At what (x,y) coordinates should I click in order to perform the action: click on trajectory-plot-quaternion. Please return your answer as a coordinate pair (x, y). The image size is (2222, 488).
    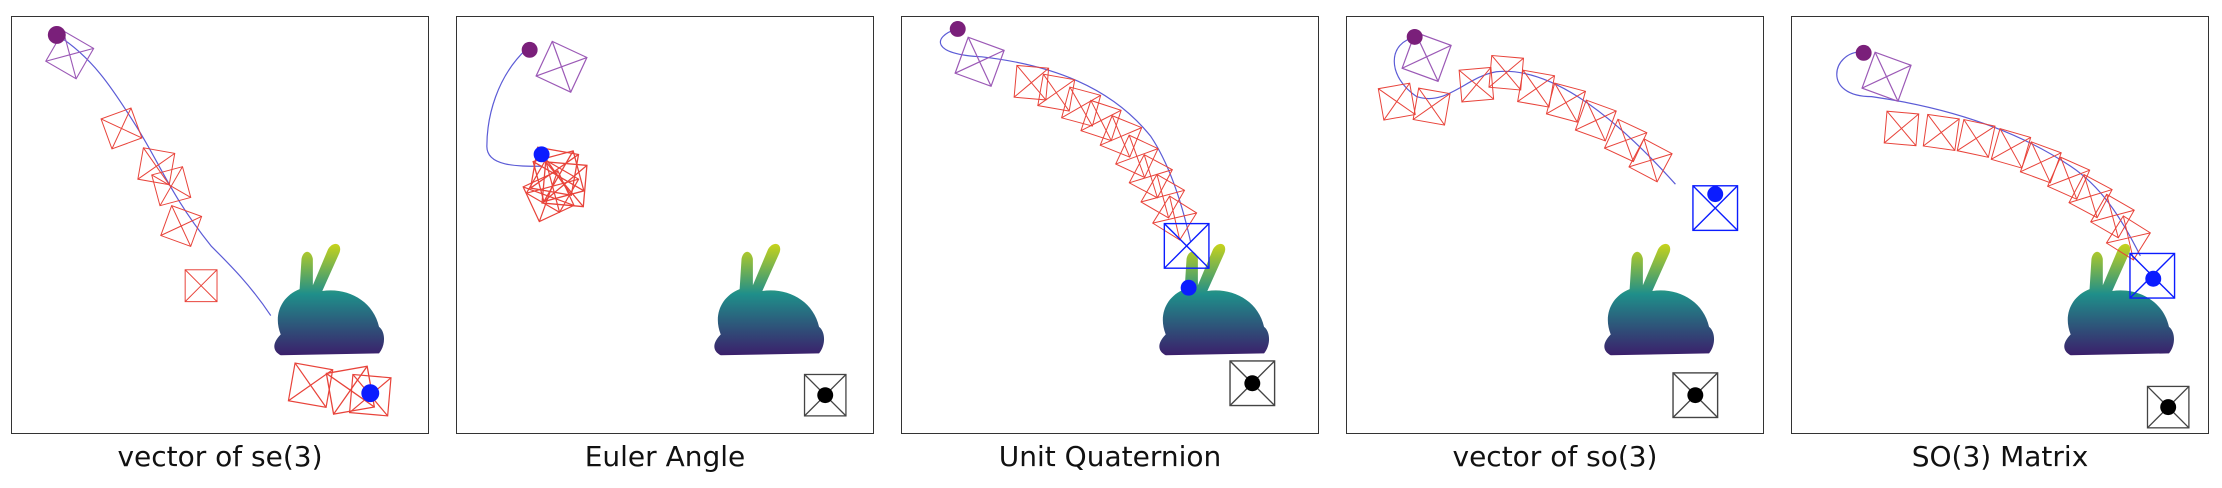
    Looking at the image, I should click on (1107, 213).